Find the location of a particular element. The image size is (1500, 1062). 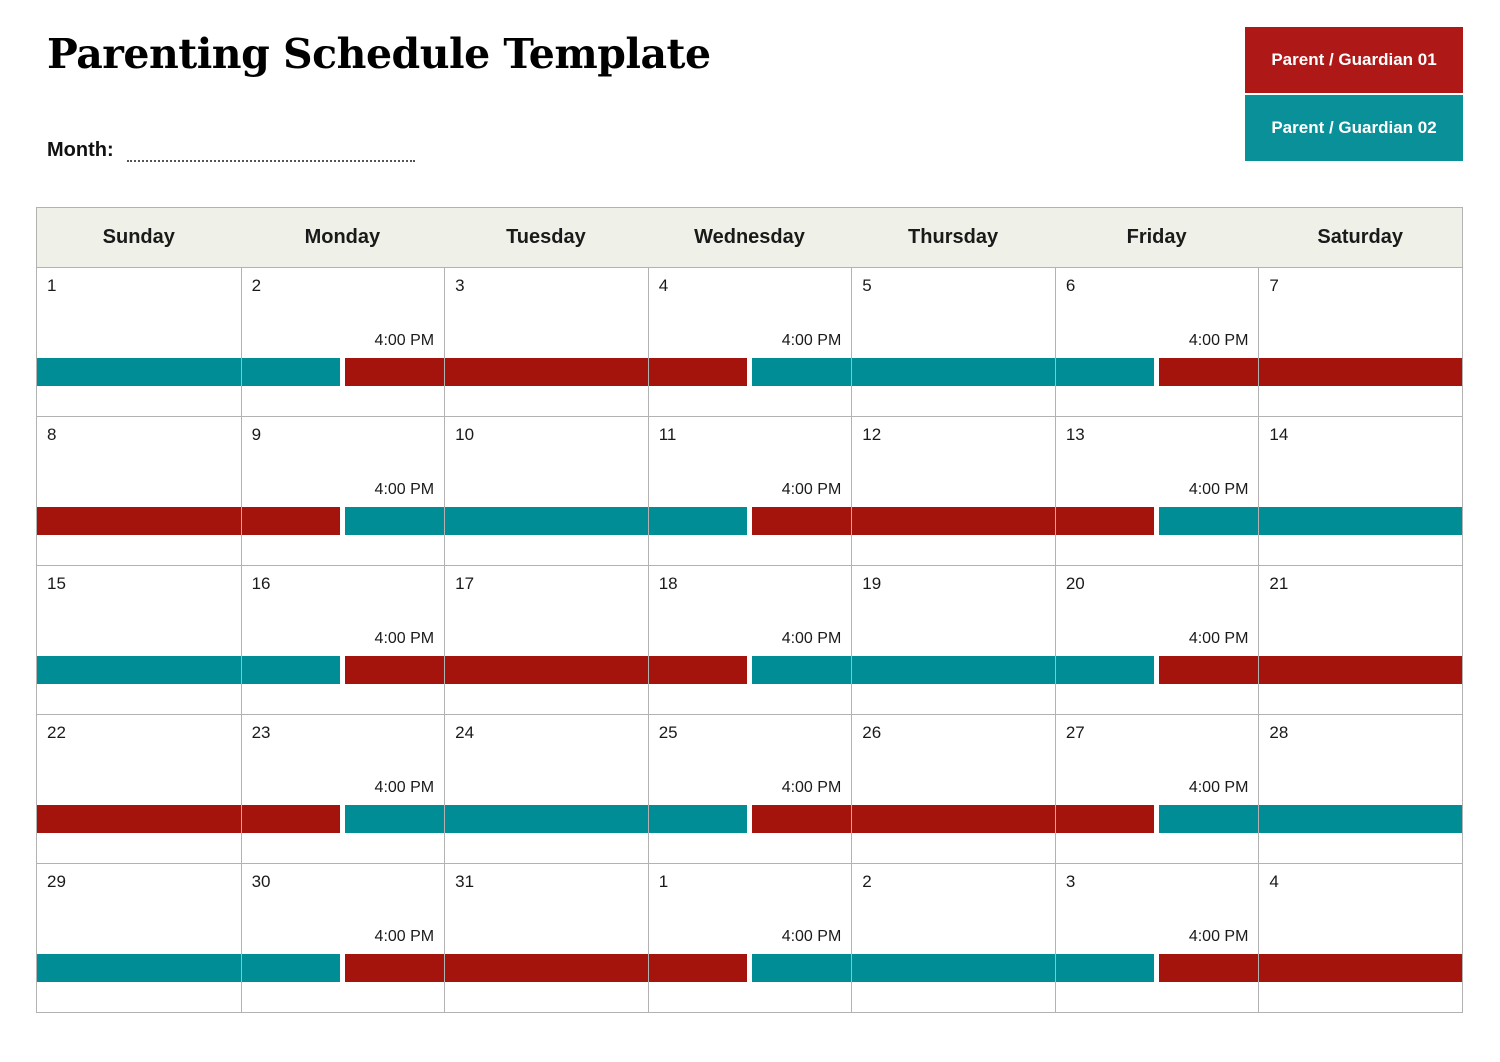

week-row: 29 30 4:00 PM 31 1 4:00 PM 2 3 4:00 PM 4 is located at coordinates (749, 938).